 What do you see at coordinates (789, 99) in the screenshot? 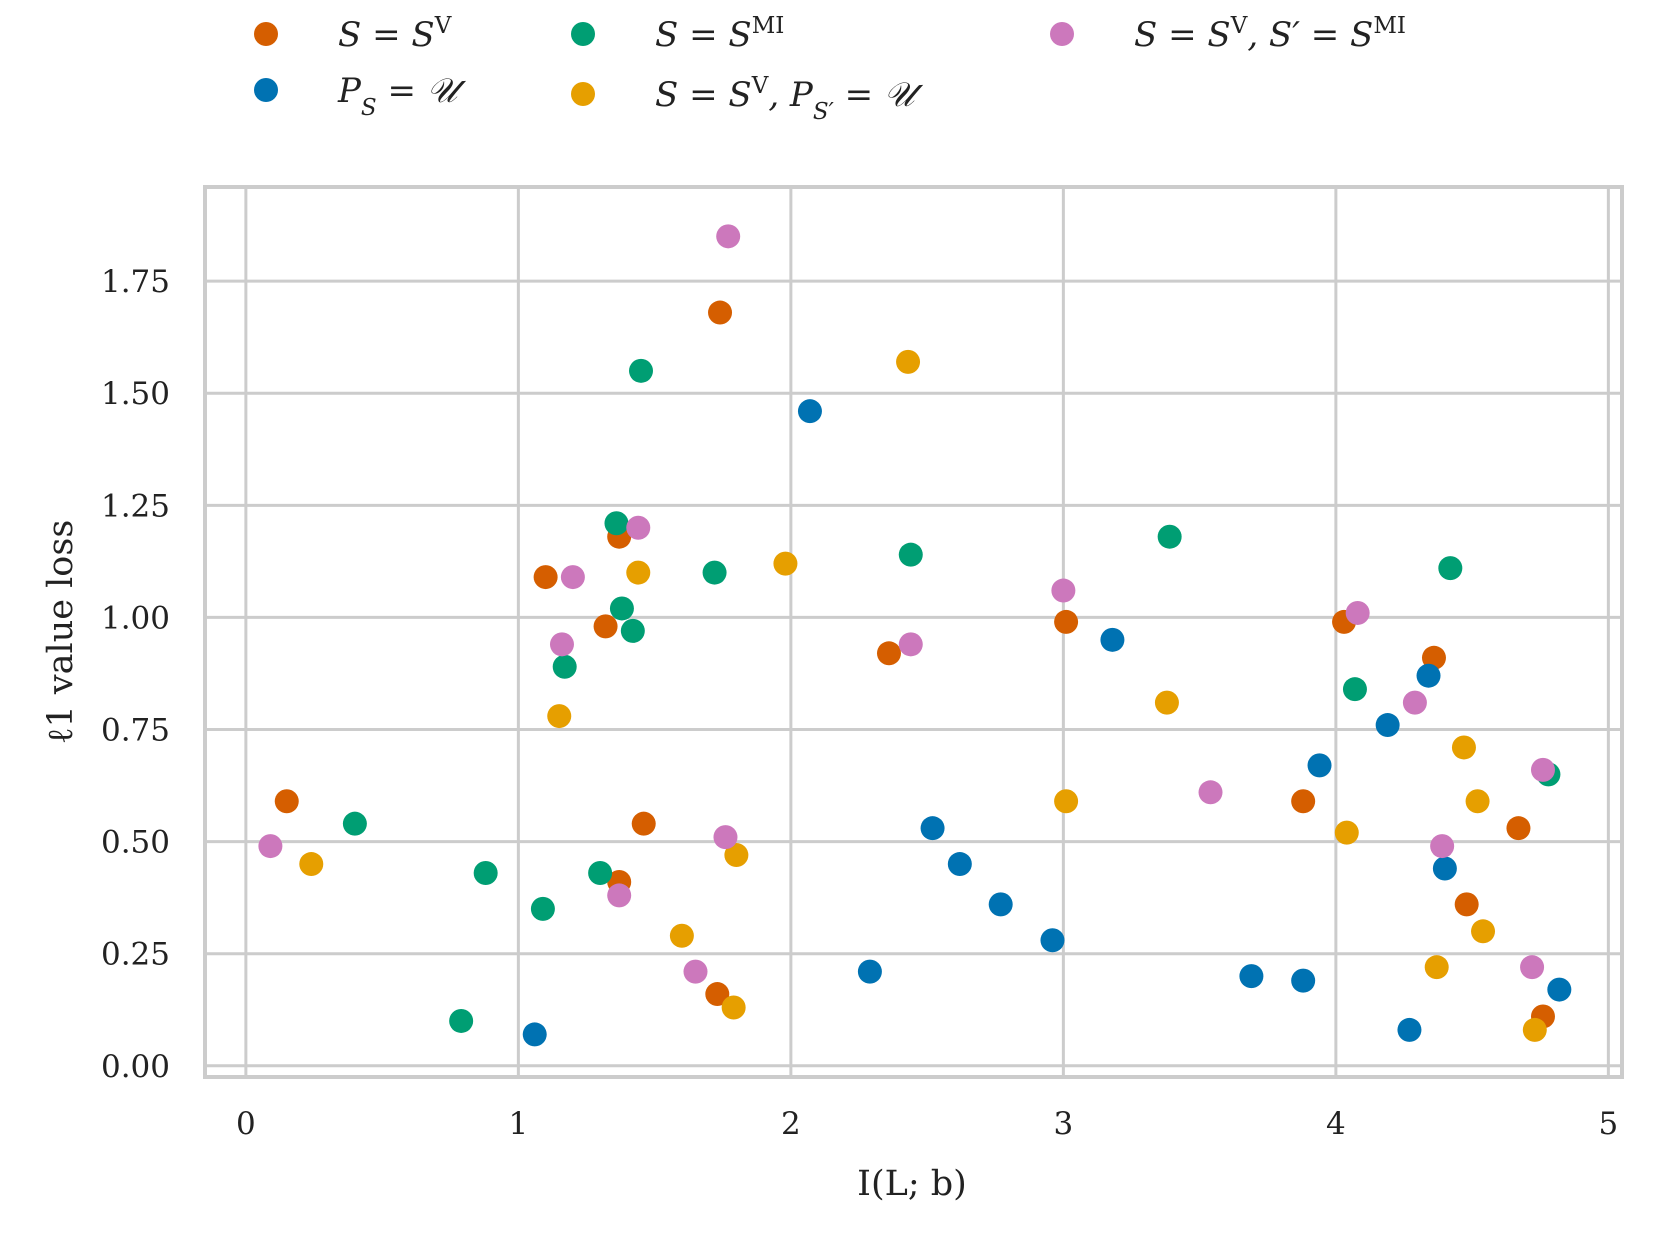
I see `legend-label: S = SV, PS′ = 𝒰` at bounding box center [789, 99].